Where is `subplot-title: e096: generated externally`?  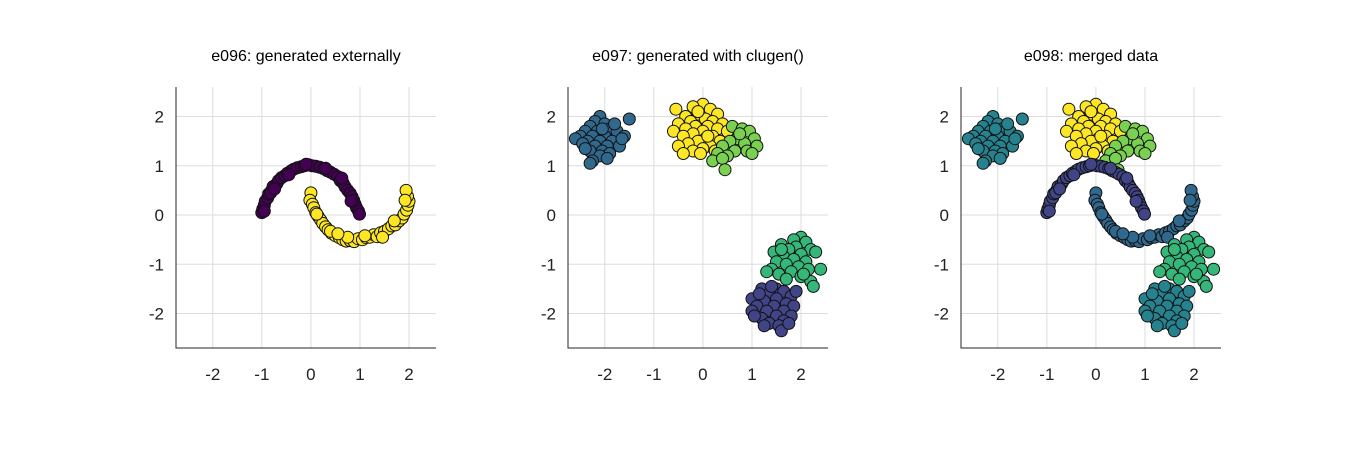 subplot-title: e096: generated externally is located at coordinates (305, 56).